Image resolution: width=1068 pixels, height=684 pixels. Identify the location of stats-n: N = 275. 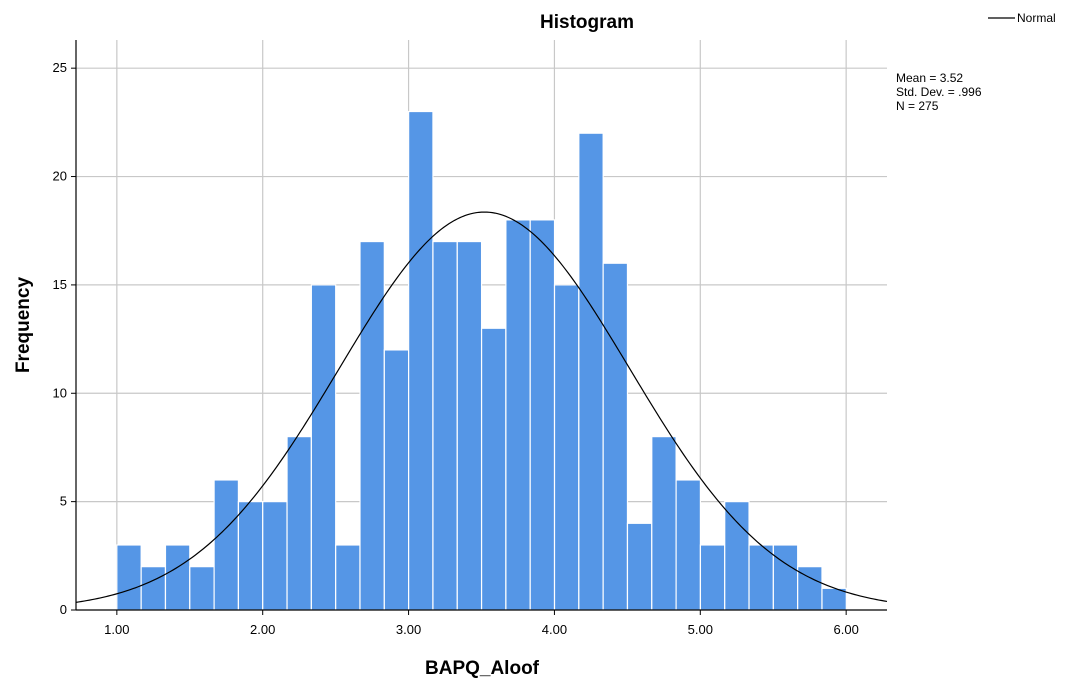
(917, 106).